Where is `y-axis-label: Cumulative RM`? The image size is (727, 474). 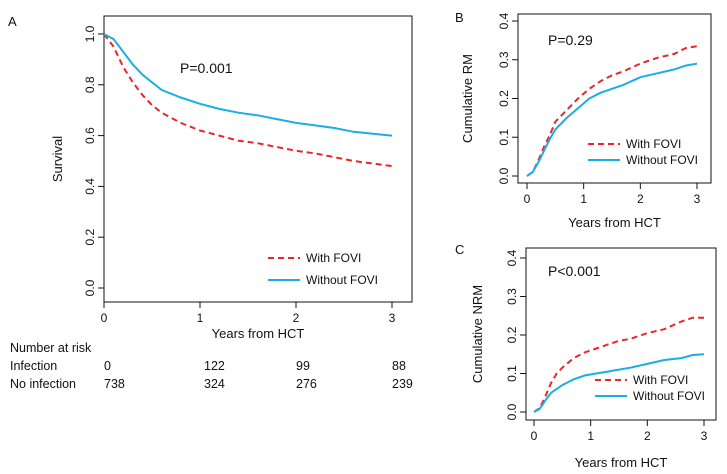
y-axis-label: Cumulative RM is located at coordinates (467, 98).